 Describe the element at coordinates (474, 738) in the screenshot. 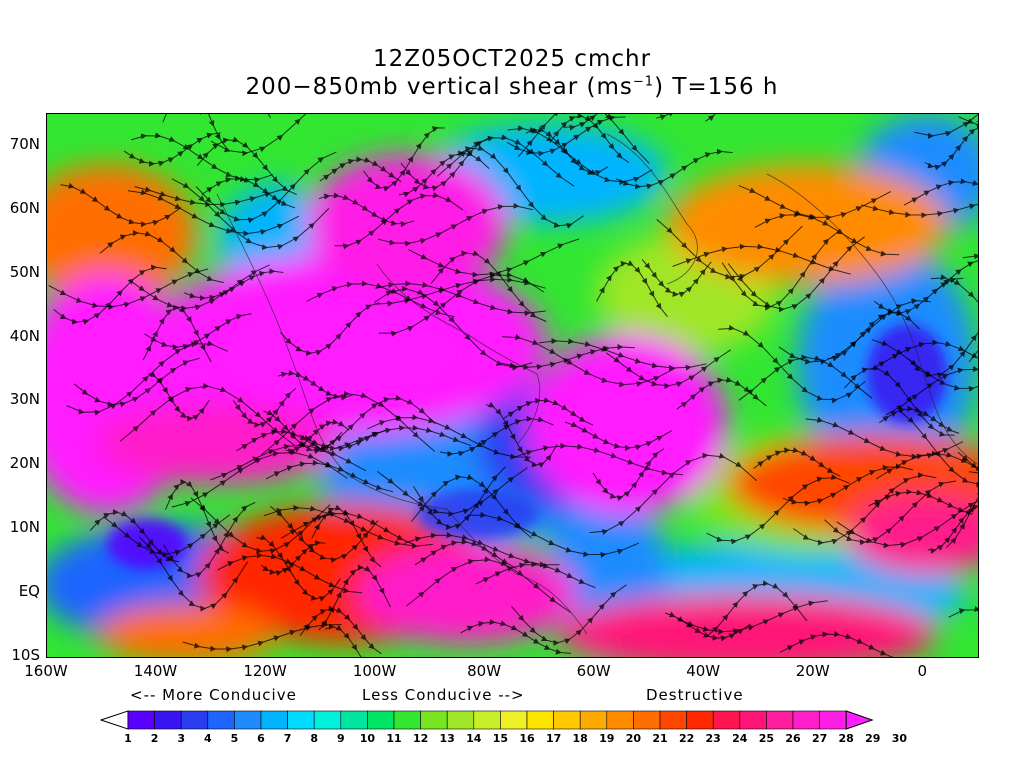

I see `legend-level-label: 14` at that location.